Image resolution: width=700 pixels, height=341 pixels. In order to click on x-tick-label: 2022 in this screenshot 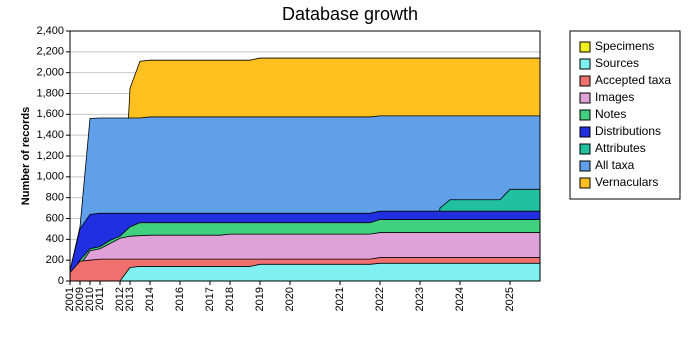, I will do `click(380, 299)`.